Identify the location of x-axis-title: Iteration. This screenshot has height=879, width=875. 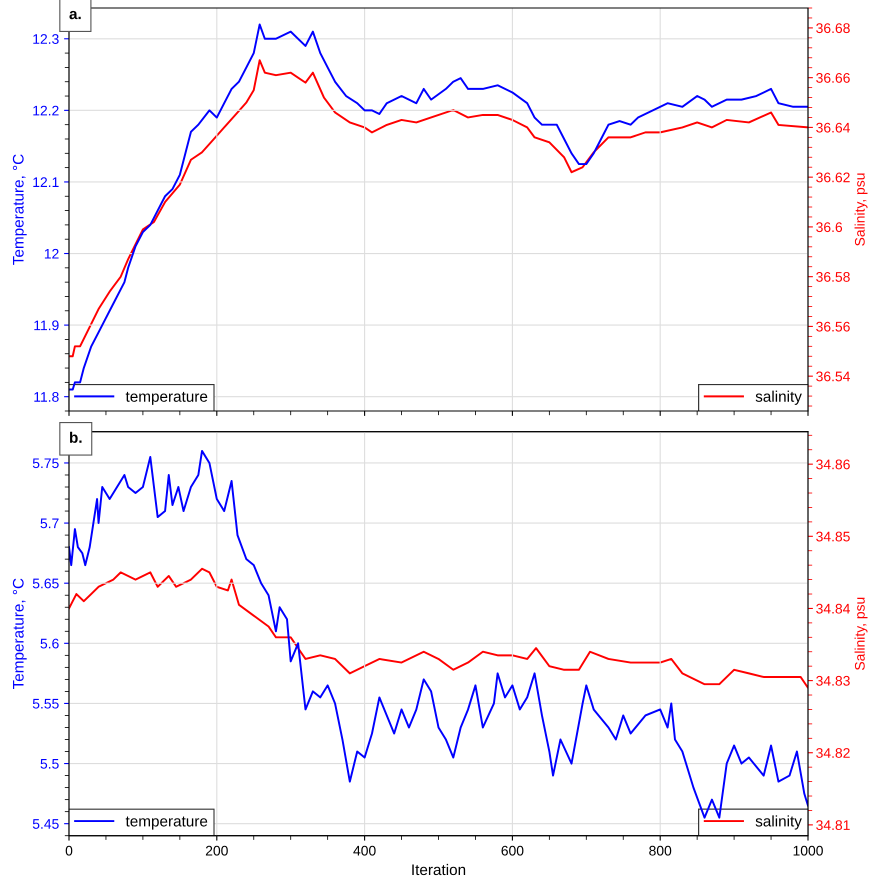
(439, 870).